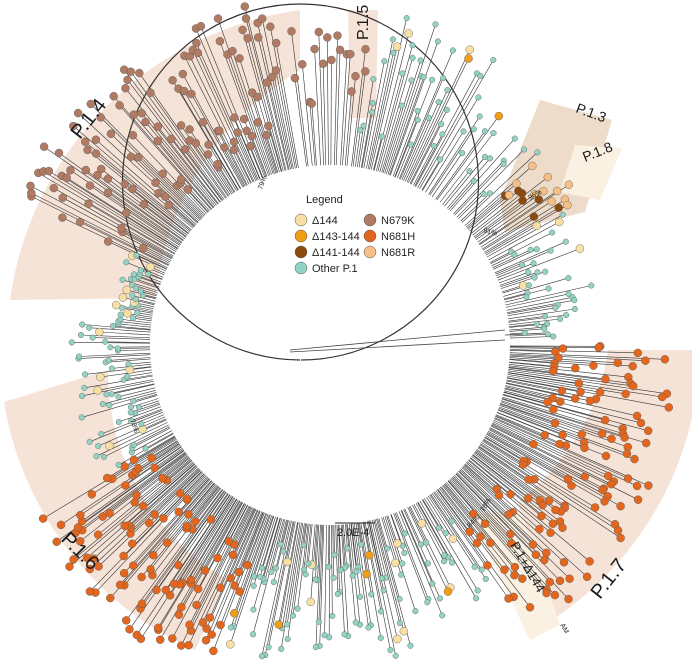 The height and width of the screenshot is (664, 696). What do you see at coordinates (335, 269) in the screenshot?
I see `legend-label: Other P.1` at bounding box center [335, 269].